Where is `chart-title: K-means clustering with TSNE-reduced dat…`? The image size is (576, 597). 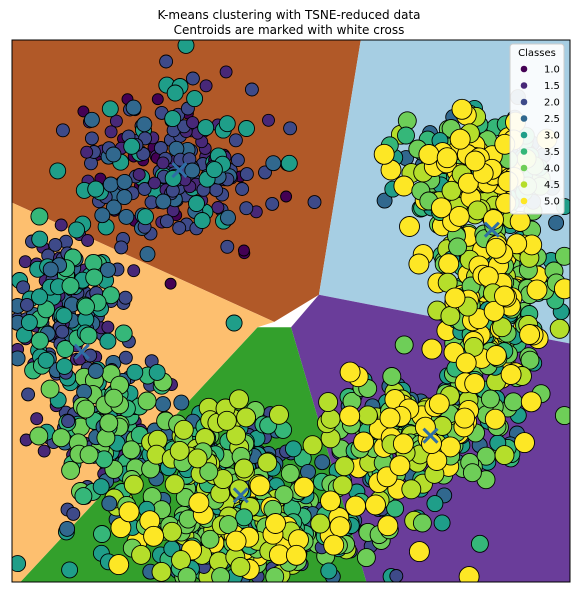
chart-title: K-means clustering with TSNE-reduced dat… is located at coordinates (288, 15).